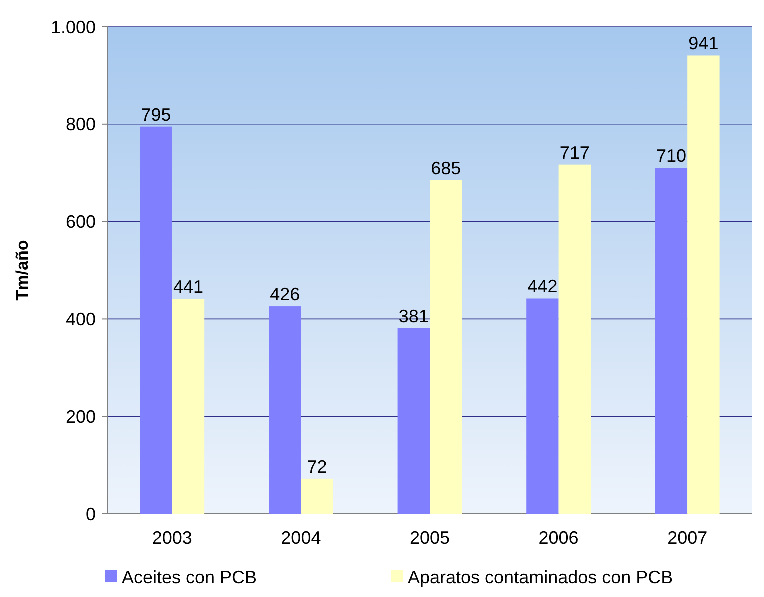 This screenshot has height=597, width=764. I want to click on y-tick-label: 400, so click(81, 320).